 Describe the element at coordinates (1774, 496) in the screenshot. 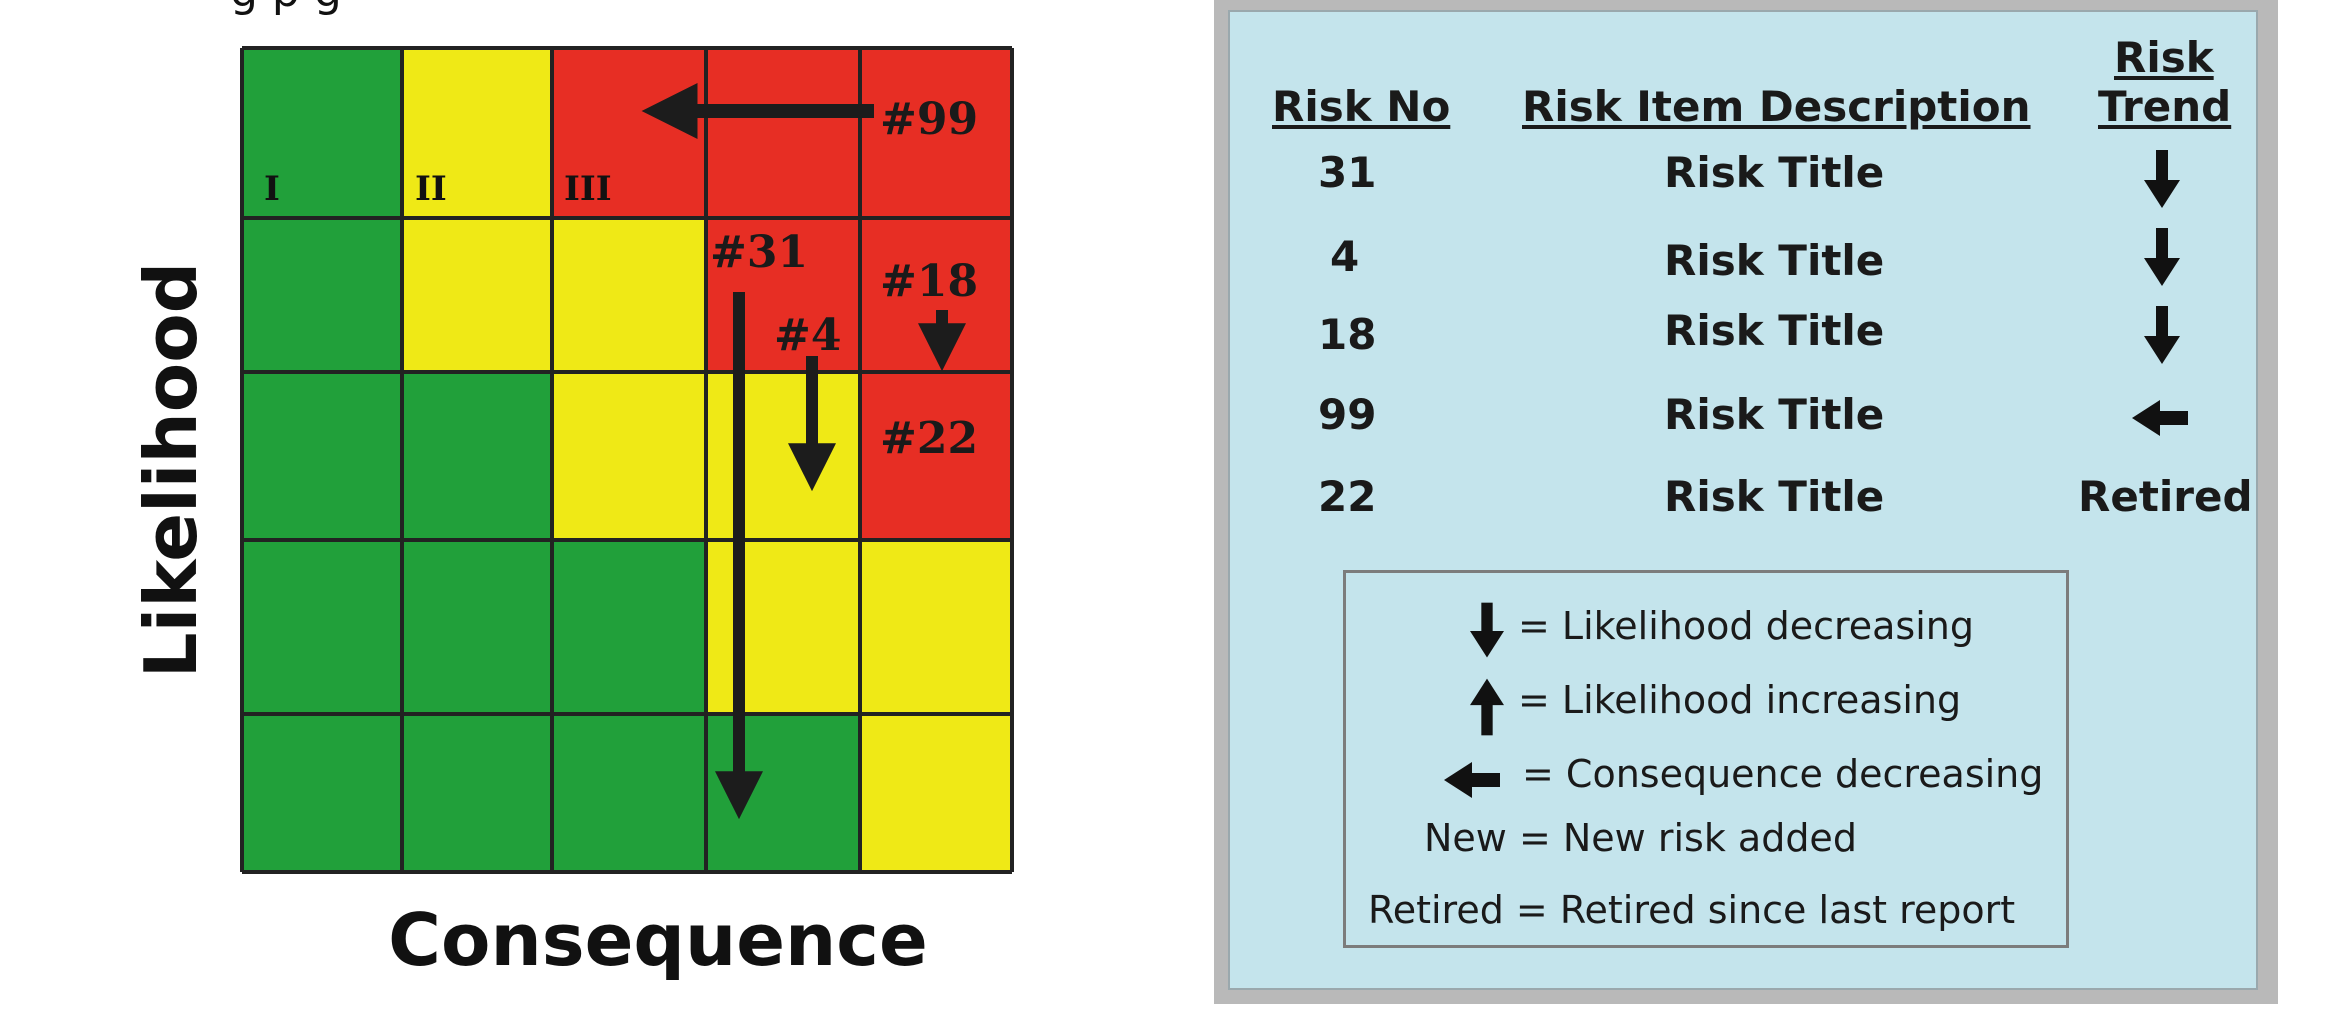

I see `row-5-description: Risk Title` at that location.